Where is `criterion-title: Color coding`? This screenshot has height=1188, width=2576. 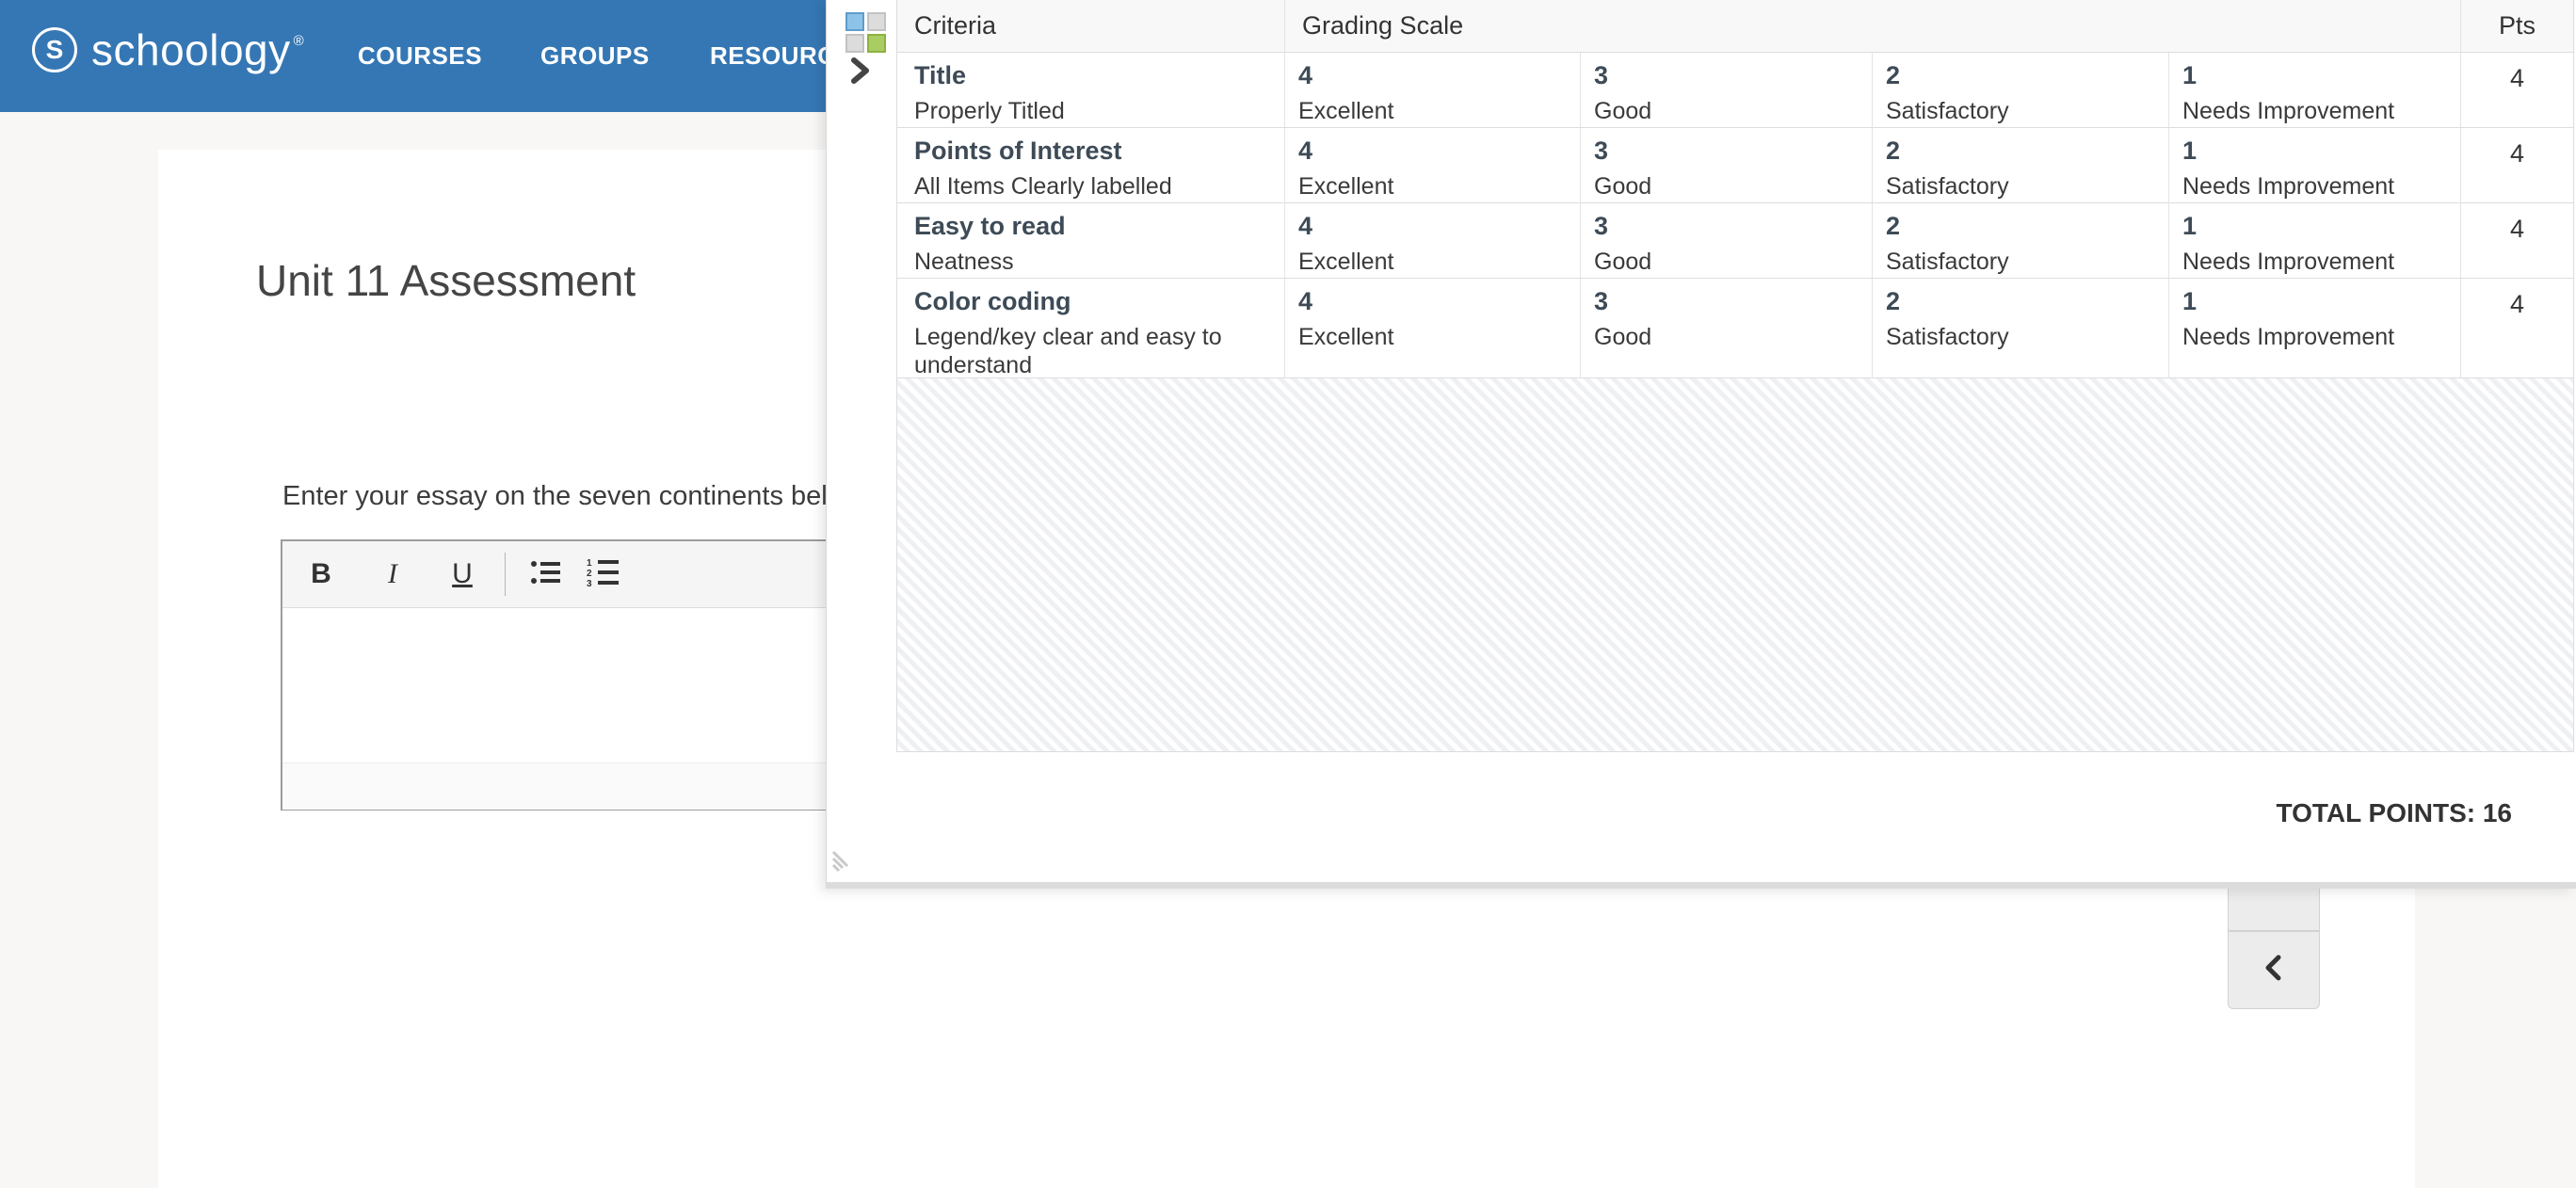
criterion-title: Color coding is located at coordinates (992, 301).